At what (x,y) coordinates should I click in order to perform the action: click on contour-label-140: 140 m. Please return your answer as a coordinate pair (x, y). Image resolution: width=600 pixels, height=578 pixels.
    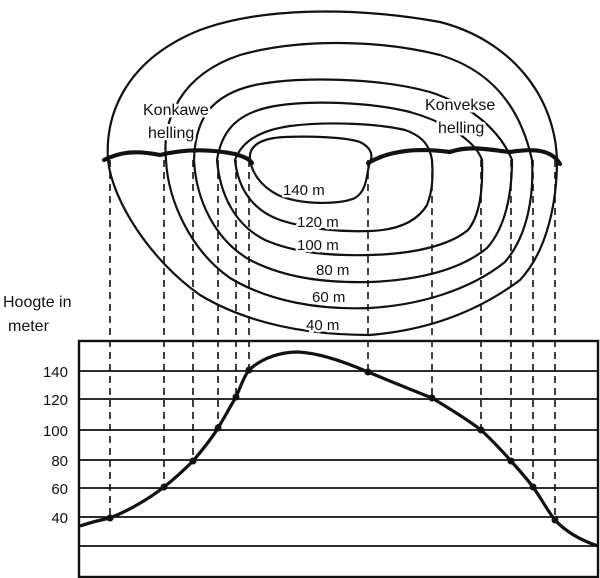
    Looking at the image, I should click on (304, 190).